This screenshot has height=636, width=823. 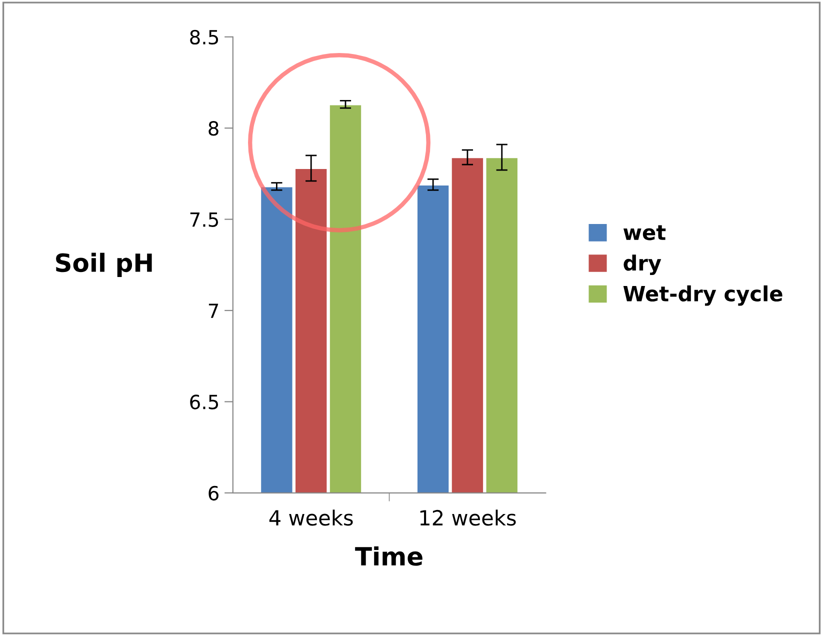 I want to click on y-tick-label: 7, so click(x=213, y=311).